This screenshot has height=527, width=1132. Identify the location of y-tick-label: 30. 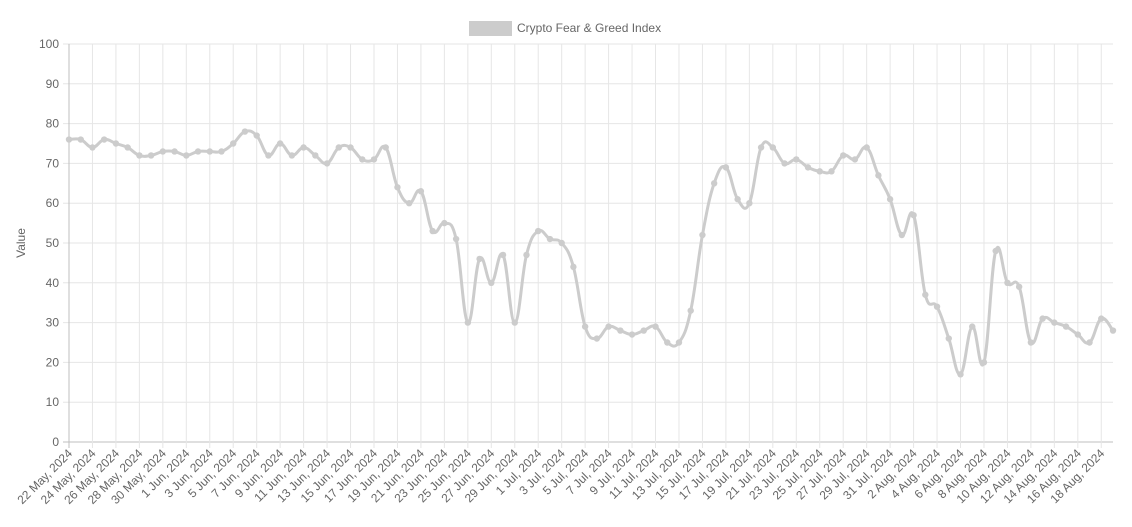
(53, 323).